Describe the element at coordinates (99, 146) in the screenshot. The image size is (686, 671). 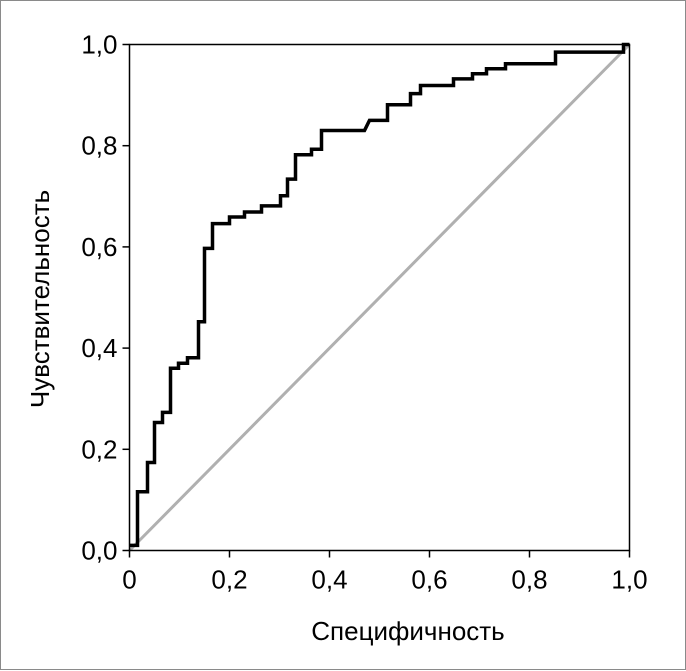
I see `y-tick-label: 0,8` at that location.